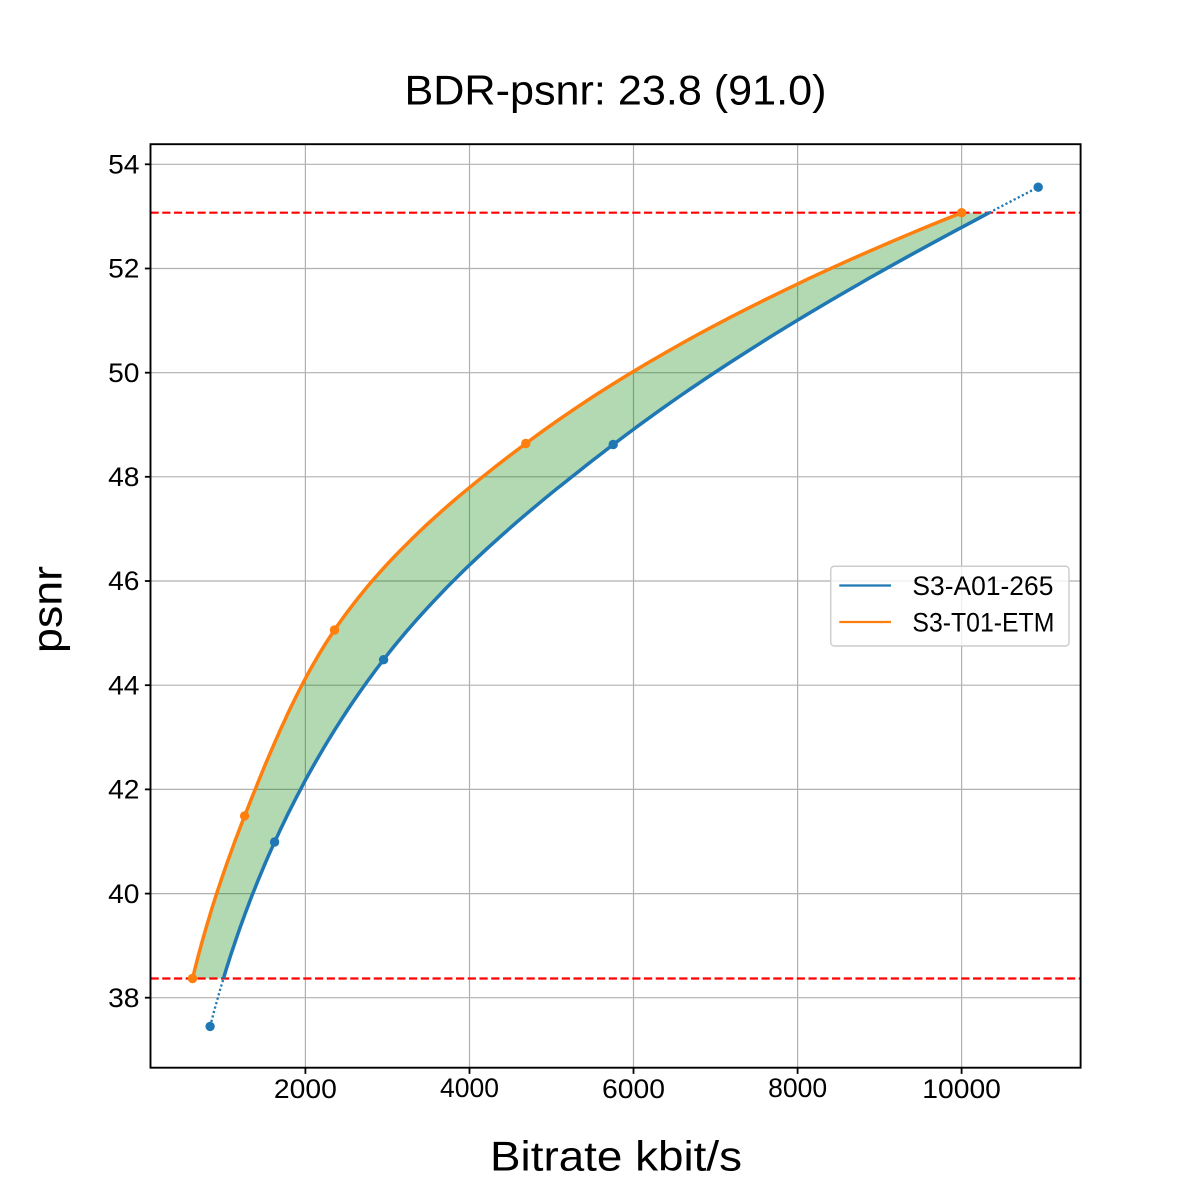  What do you see at coordinates (982, 586) in the screenshot?
I see `svg-text: S3-A01-265` at bounding box center [982, 586].